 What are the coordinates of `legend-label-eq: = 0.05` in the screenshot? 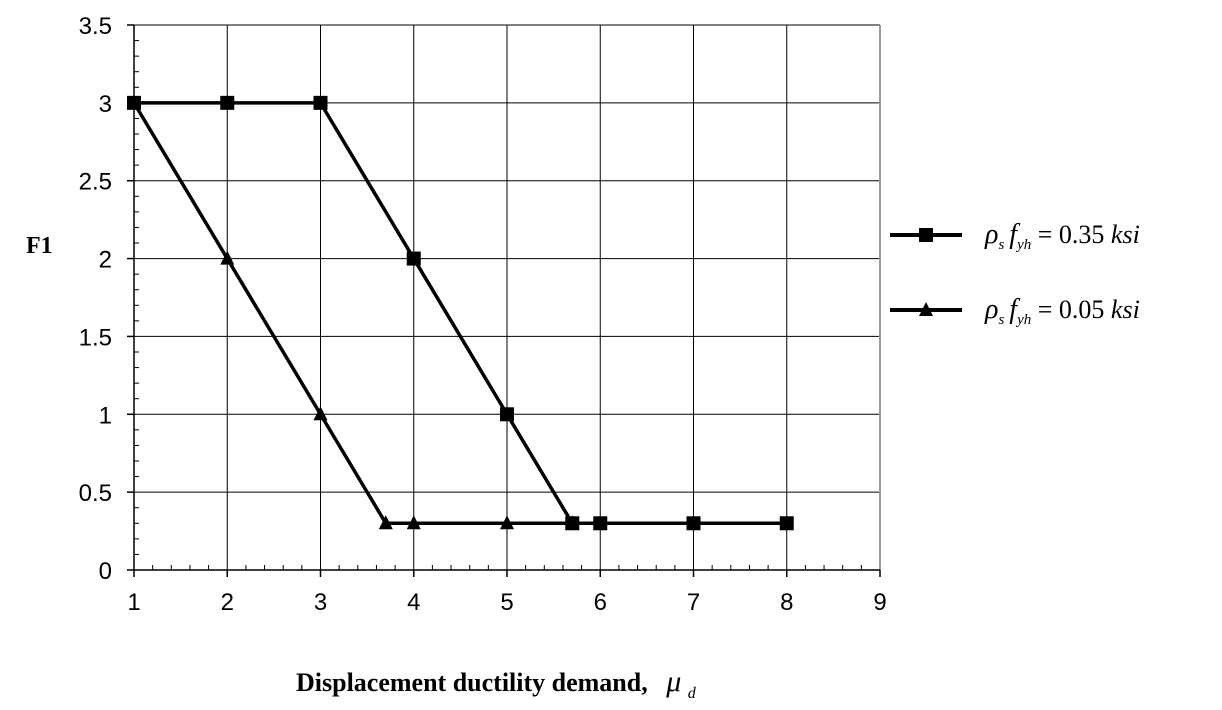 It's located at (1071, 309).